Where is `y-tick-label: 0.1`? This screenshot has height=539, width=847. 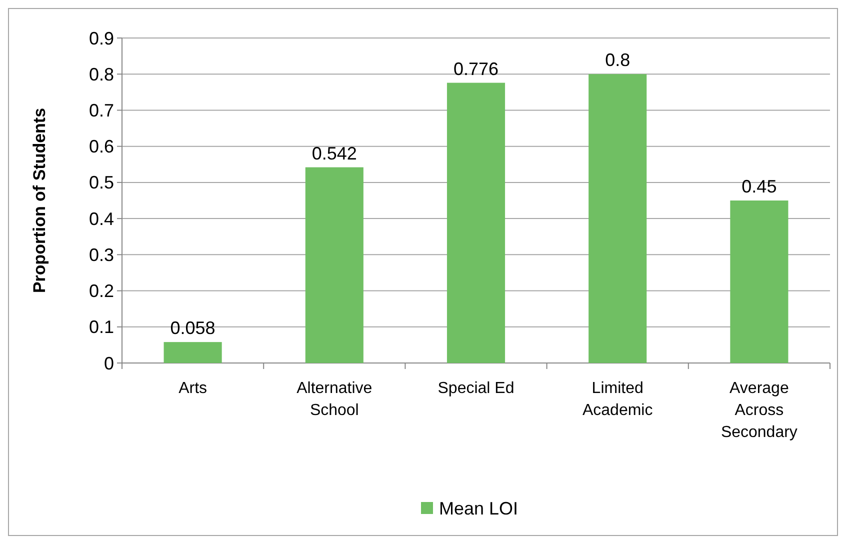
y-tick-label: 0.1 is located at coordinates (101, 327).